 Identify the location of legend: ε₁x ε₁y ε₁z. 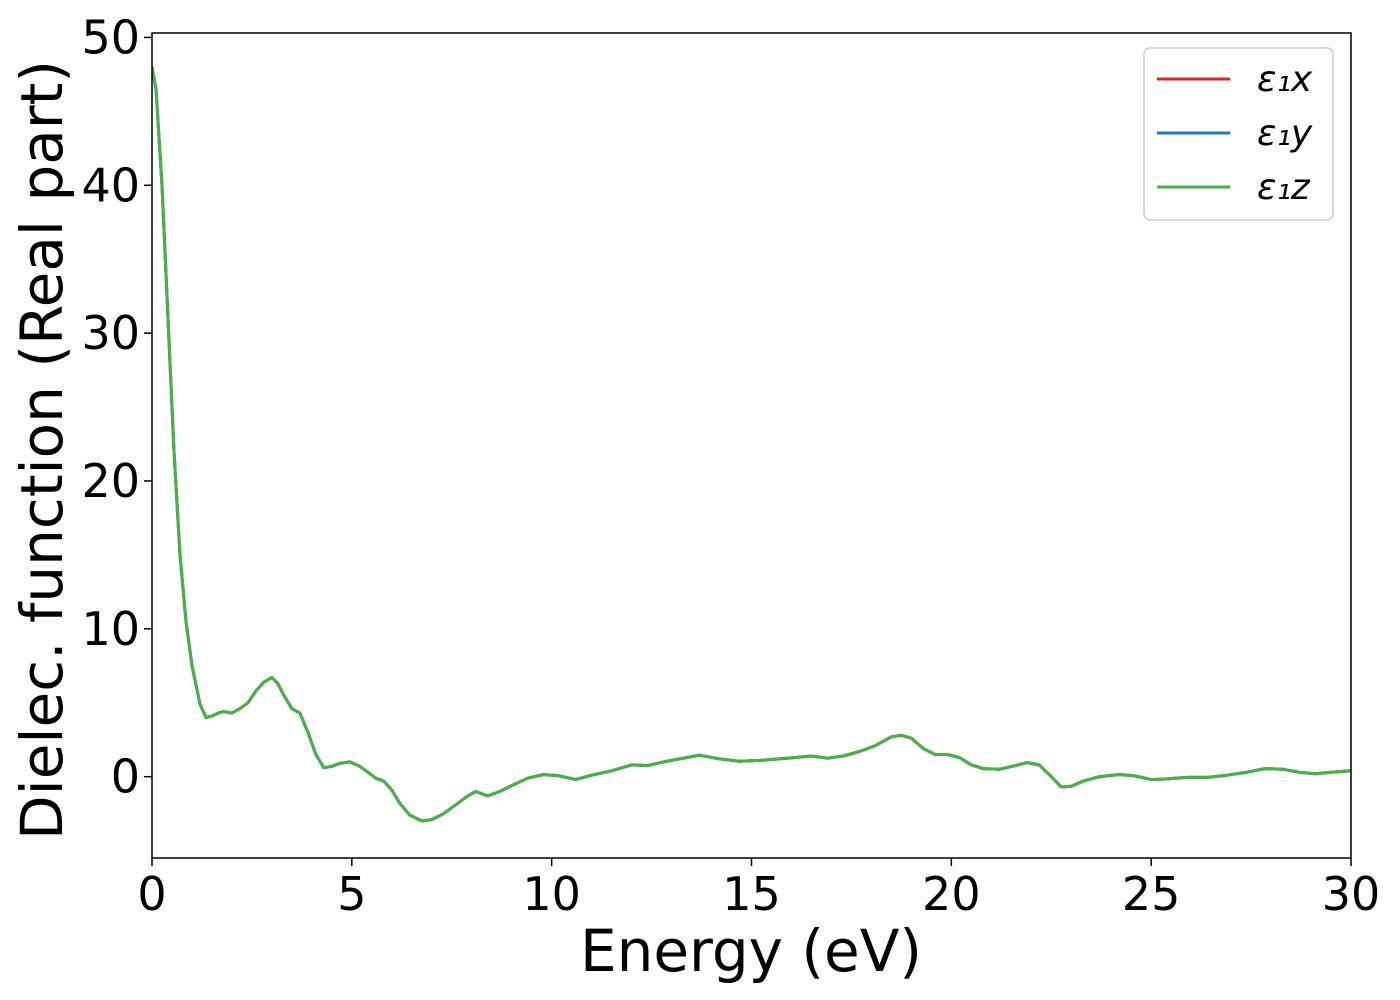
(1238, 134).